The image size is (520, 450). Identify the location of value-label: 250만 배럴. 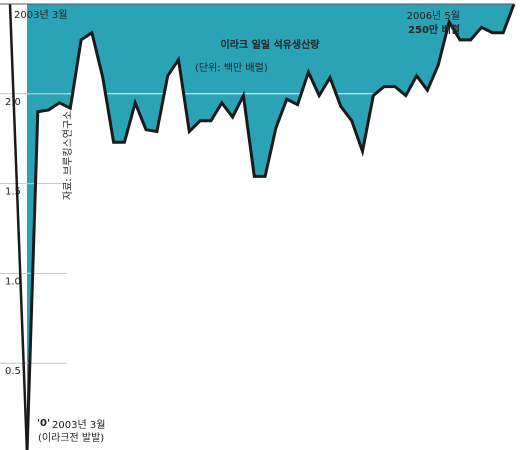
(434, 29).